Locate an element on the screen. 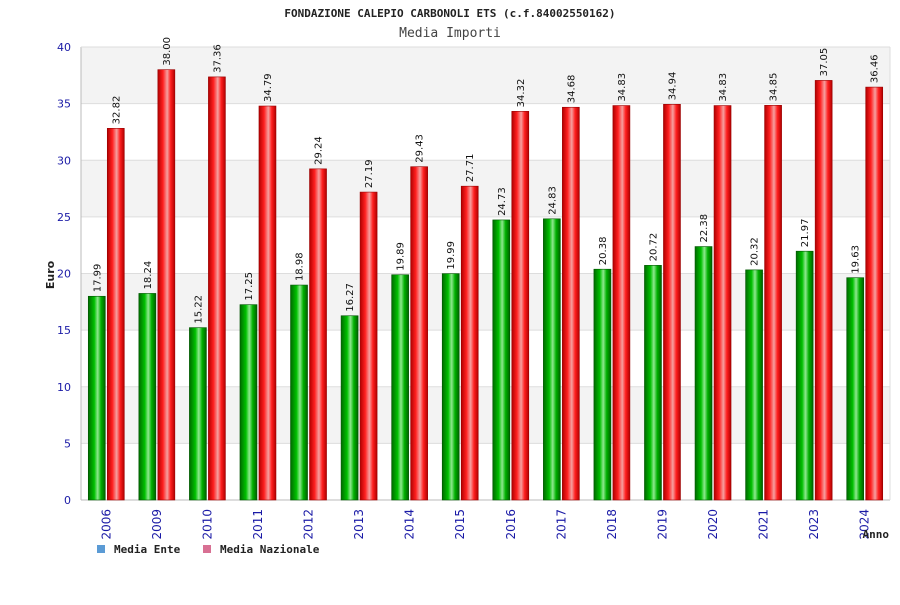 This screenshot has width=900, height=605. bar-media-ente-2015 is located at coordinates (450, 387).